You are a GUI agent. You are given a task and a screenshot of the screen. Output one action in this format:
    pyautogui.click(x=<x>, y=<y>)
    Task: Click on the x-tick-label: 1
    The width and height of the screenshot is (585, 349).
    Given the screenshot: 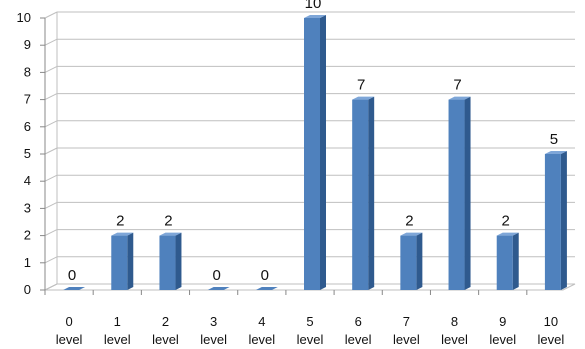 What is the action you would take?
    pyautogui.click(x=117, y=321)
    